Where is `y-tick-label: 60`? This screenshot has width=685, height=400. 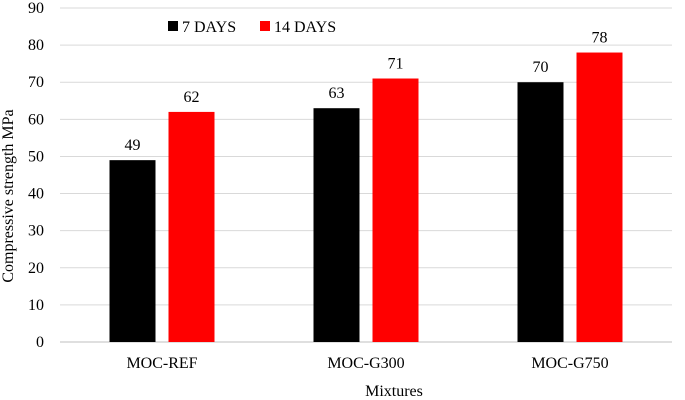
y-tick-label: 60 is located at coordinates (36, 119).